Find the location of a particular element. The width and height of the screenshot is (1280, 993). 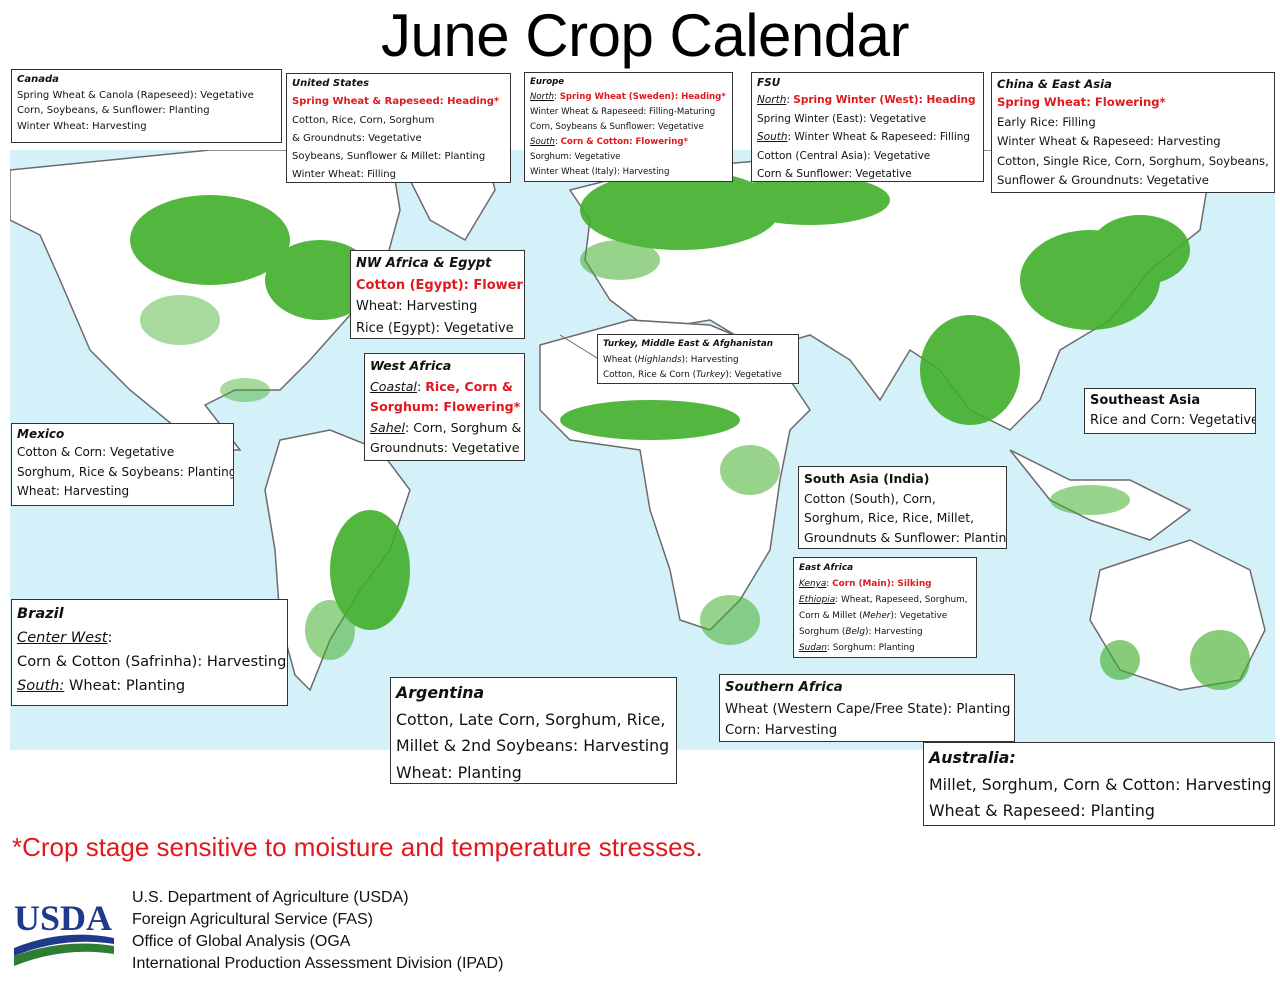

region-line: Cotton, Late Corn, Sorghum, Rice, is located at coordinates (531, 719).